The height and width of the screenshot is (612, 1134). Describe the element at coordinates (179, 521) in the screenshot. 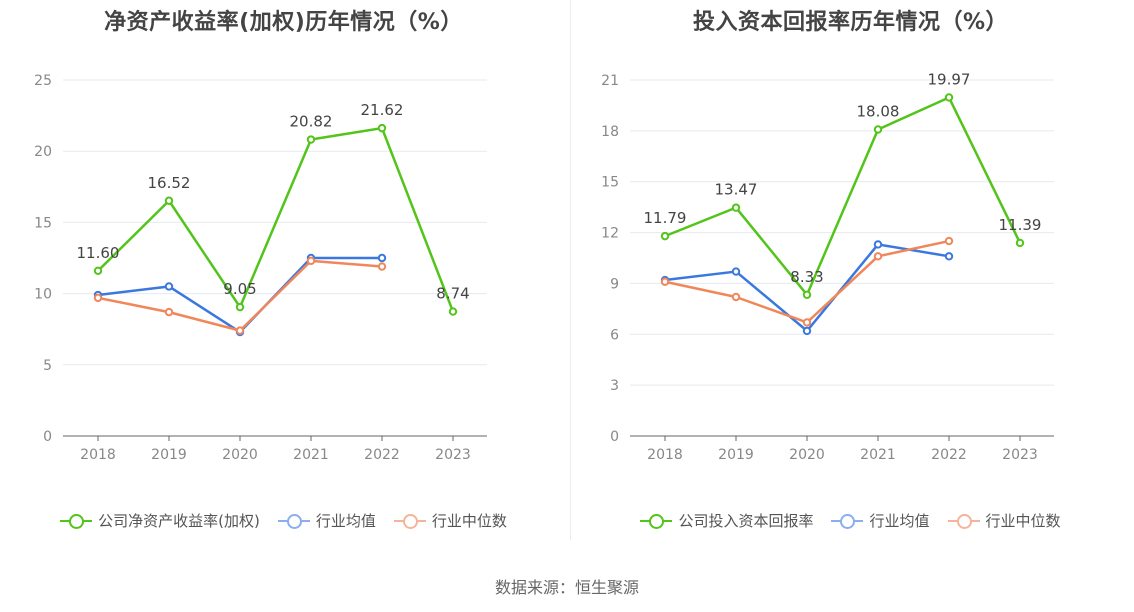

I see `legend-label: 公司净资产收益率(加权)` at that location.